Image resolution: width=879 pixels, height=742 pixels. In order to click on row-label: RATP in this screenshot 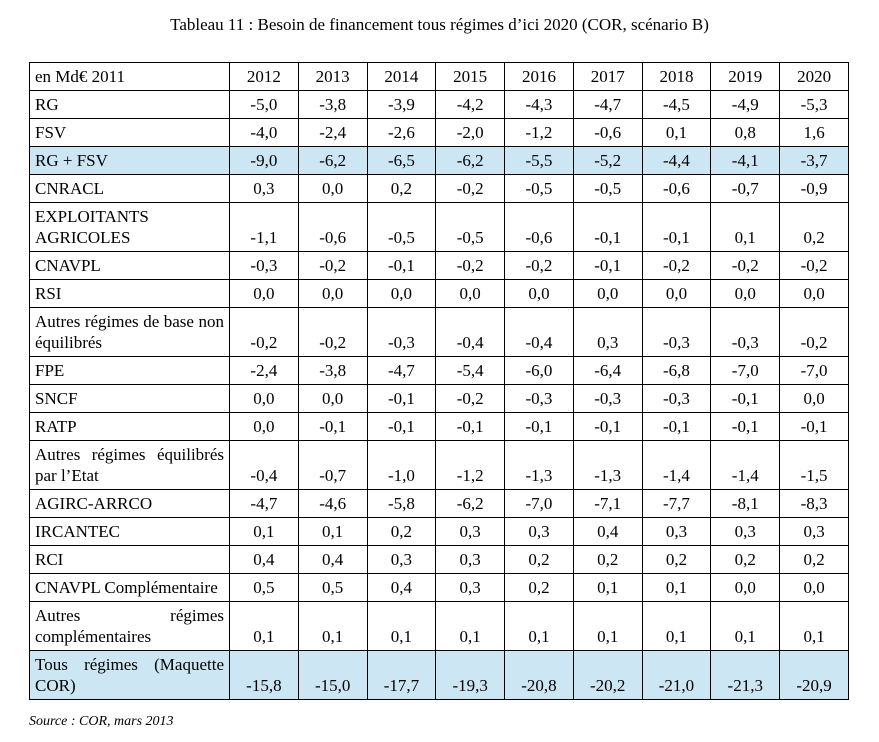, I will do `click(129, 426)`.